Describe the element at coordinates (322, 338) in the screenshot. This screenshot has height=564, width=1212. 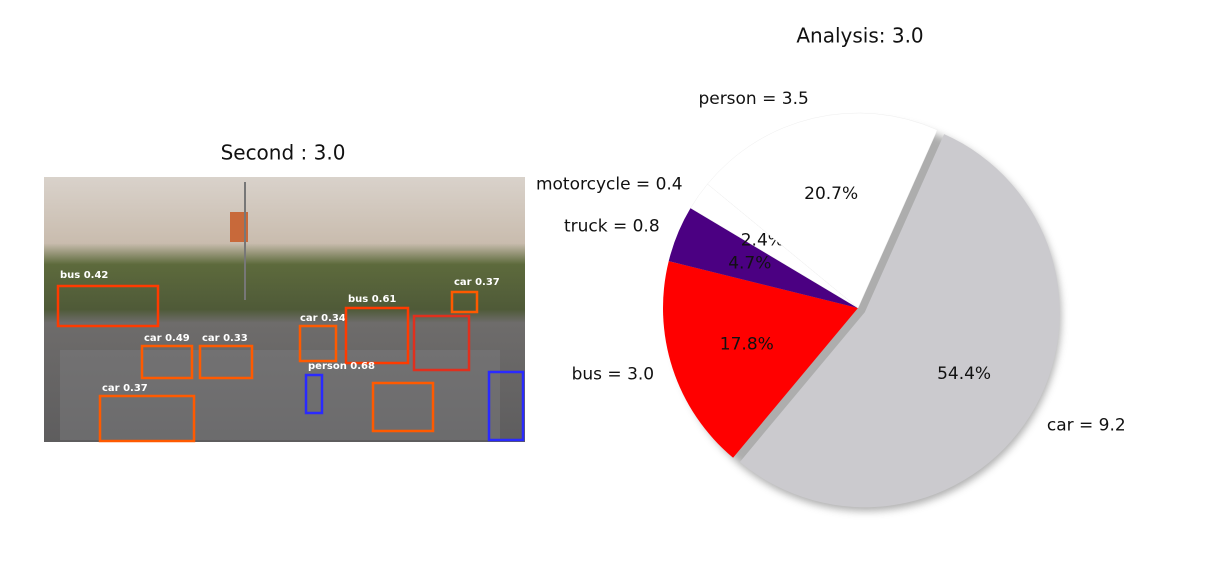
I see `detection: car 0.34` at that location.